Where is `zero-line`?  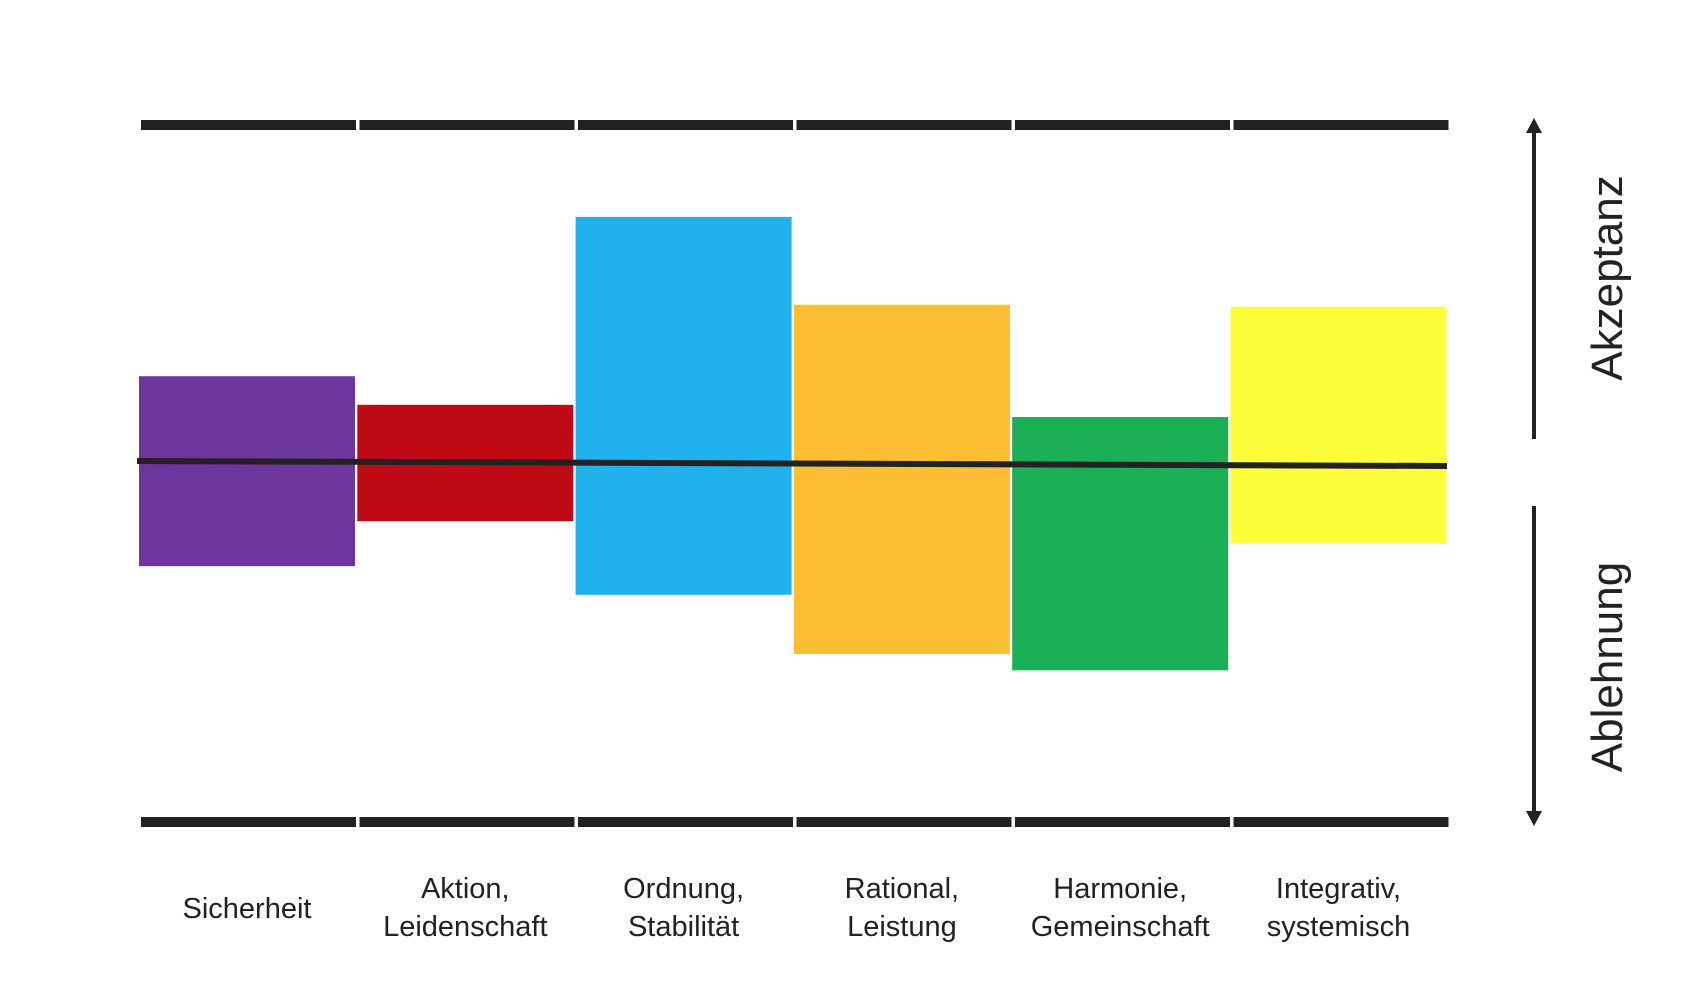 zero-line is located at coordinates (792, 463).